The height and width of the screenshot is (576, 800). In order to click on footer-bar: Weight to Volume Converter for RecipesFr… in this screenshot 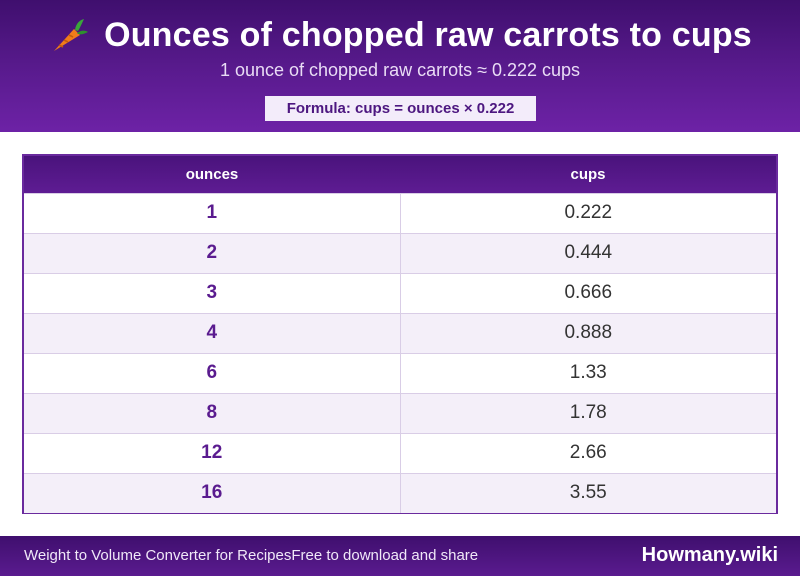, I will do `click(400, 556)`.